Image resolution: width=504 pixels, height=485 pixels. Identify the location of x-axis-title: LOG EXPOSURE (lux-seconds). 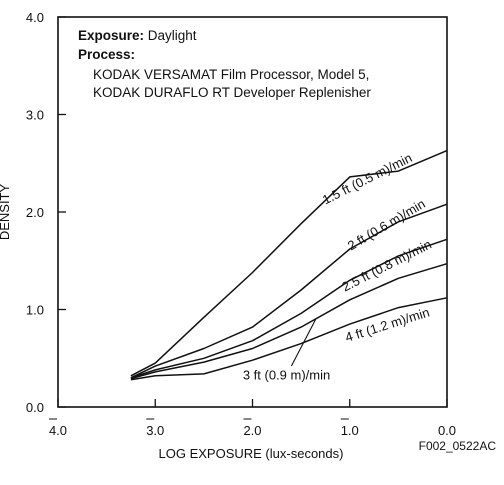
(251, 453).